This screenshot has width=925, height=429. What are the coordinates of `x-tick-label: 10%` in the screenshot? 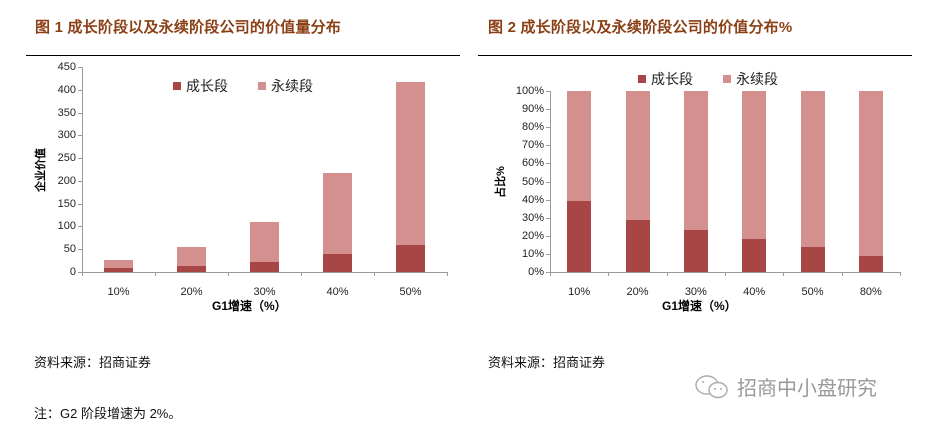 It's located at (579, 292).